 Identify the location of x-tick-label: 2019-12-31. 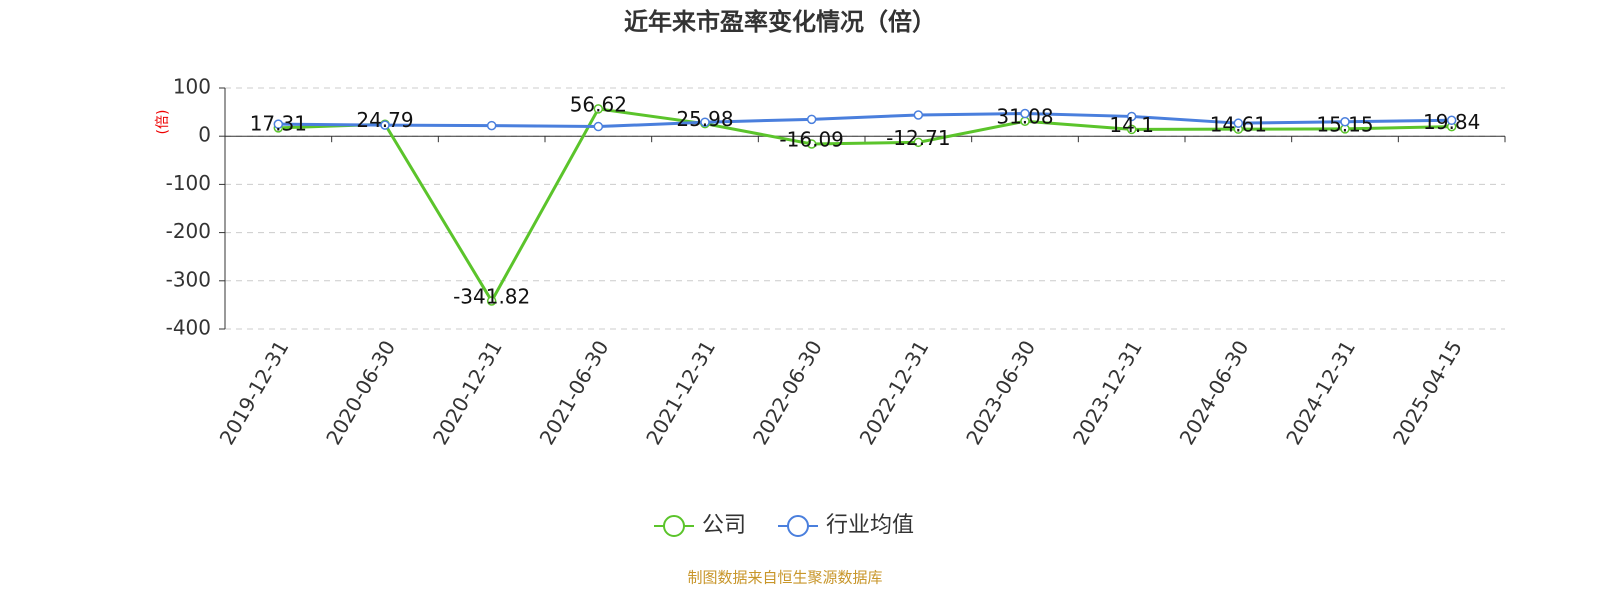
(254, 392).